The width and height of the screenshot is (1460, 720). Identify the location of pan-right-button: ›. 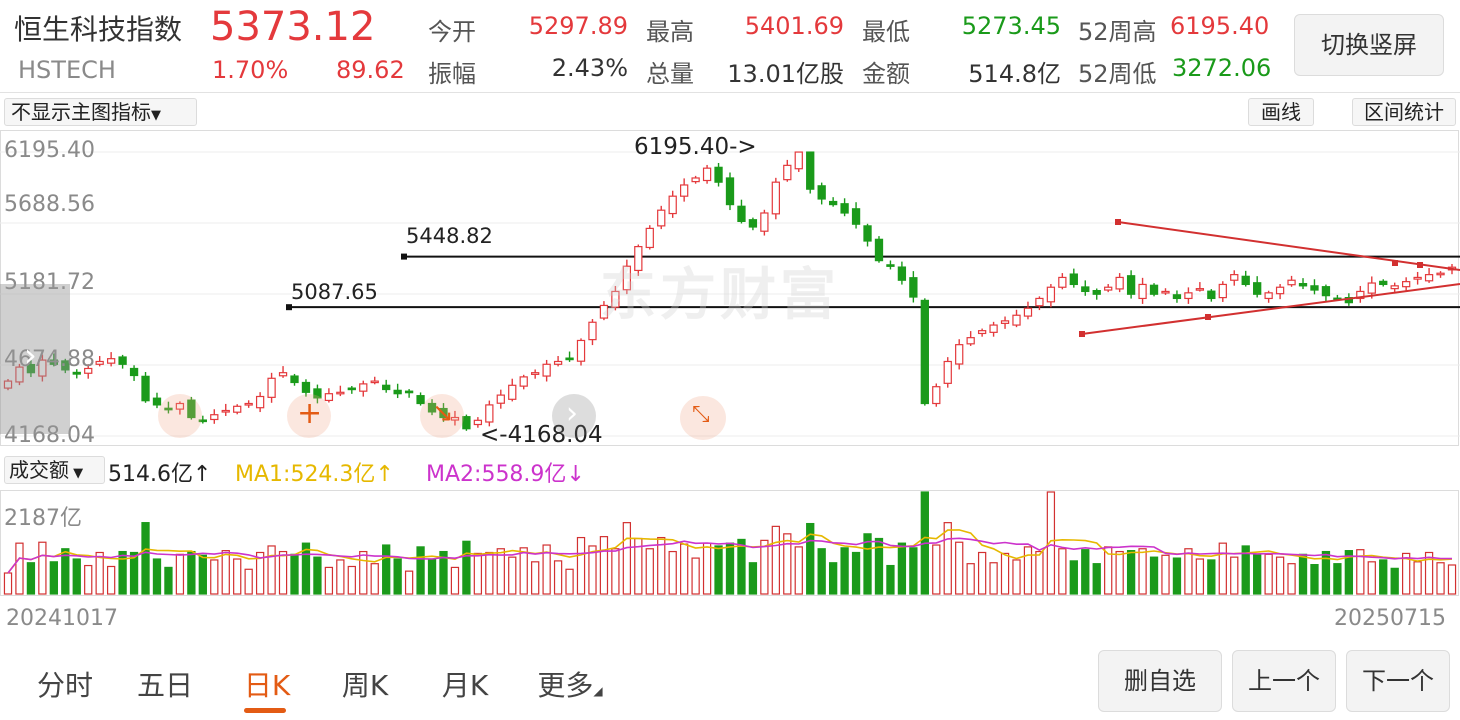
(574, 416).